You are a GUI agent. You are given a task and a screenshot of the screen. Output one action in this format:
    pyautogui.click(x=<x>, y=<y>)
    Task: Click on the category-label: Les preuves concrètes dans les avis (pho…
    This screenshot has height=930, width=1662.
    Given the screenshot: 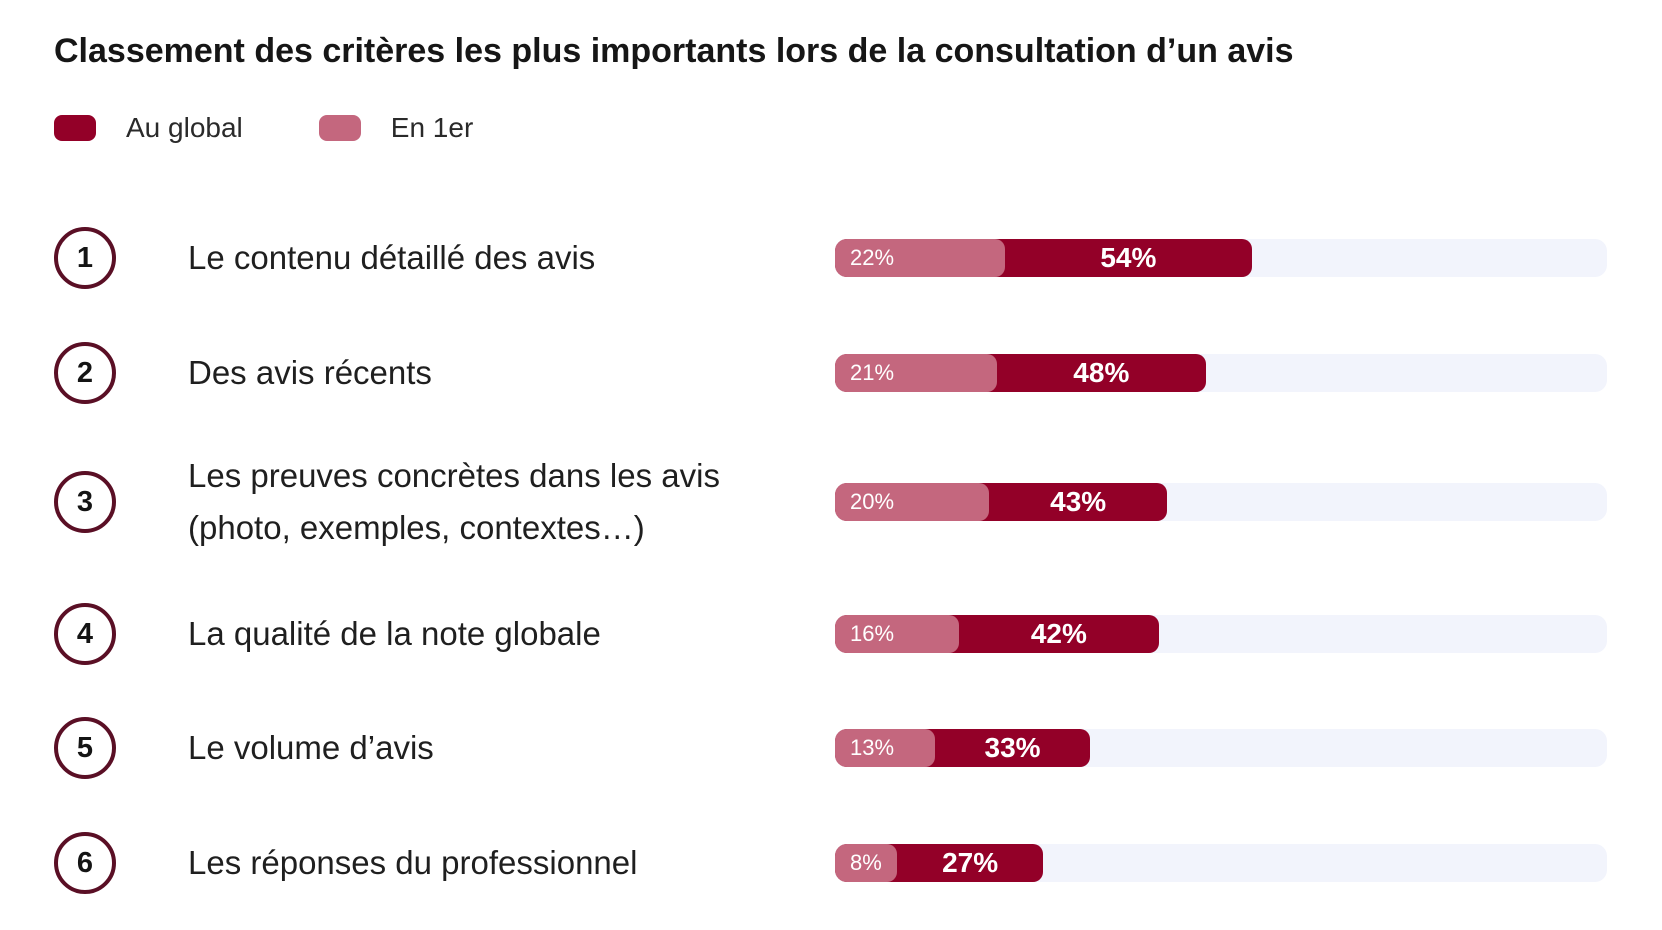 What is the action you would take?
    pyautogui.click(x=454, y=501)
    